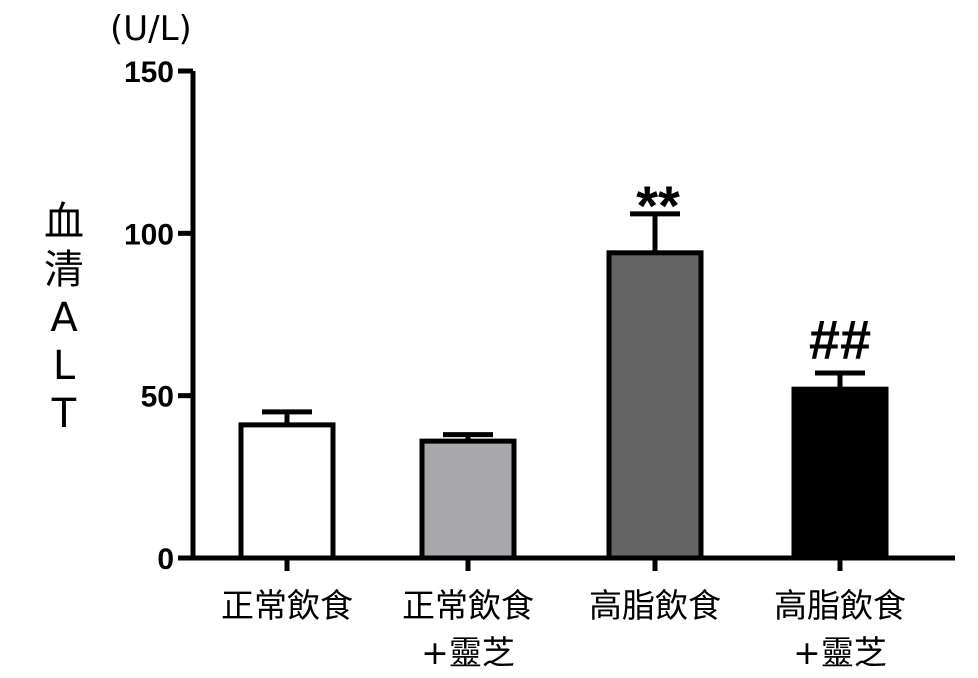 The width and height of the screenshot is (978, 678). Describe the element at coordinates (64, 318) in the screenshot. I see `y-axis-title-char: A` at that location.